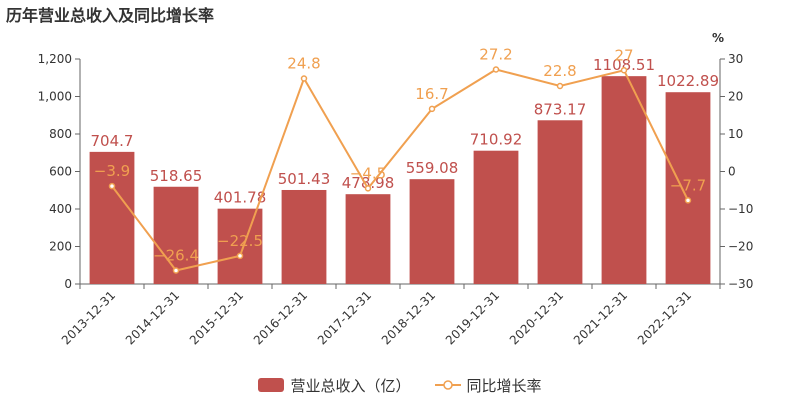 Image resolution: width=800 pixels, height=400 pixels. Describe the element at coordinates (304, 179) in the screenshot. I see `bar-value-label: 501.43` at that location.